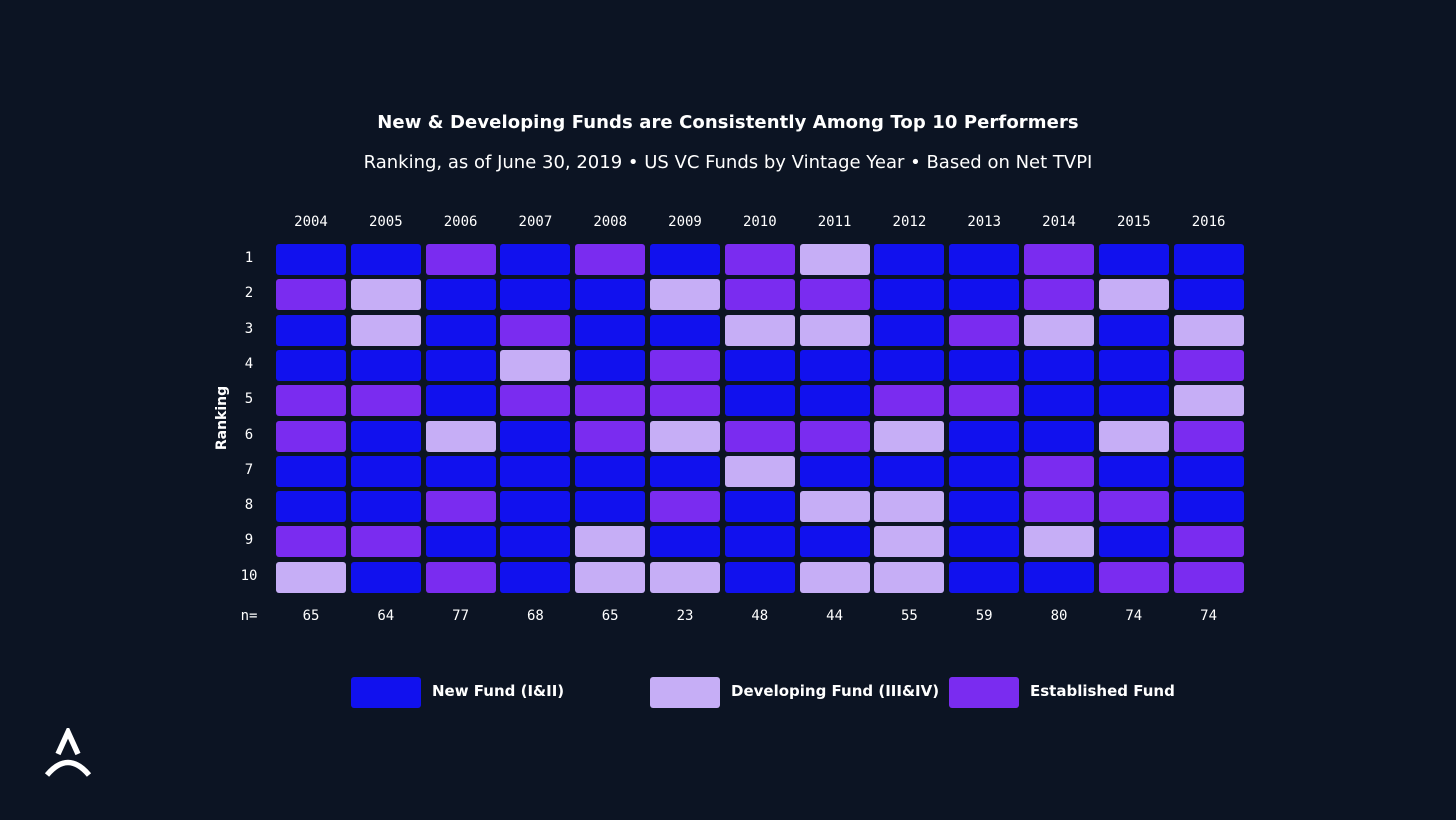  I want to click on y-axis-label: Ranking, so click(222, 418).